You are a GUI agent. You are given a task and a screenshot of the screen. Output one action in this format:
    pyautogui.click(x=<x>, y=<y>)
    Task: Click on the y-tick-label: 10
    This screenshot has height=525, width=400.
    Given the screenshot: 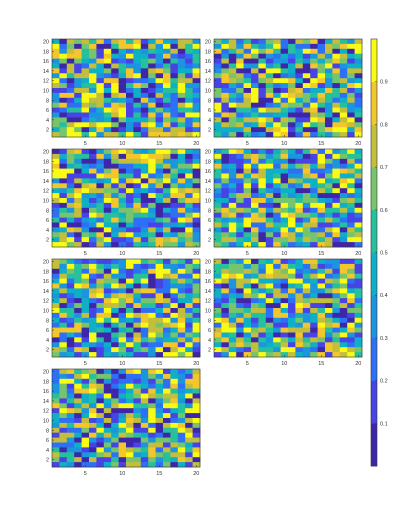 What is the action you would take?
    pyautogui.click(x=208, y=311)
    